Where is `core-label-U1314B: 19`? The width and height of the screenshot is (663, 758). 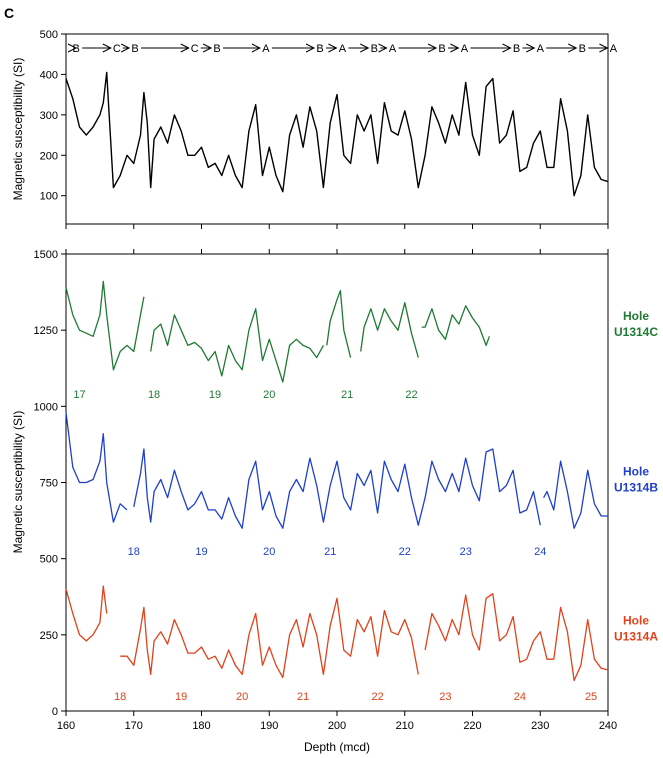
core-label-U1314B: 19 is located at coordinates (201, 552).